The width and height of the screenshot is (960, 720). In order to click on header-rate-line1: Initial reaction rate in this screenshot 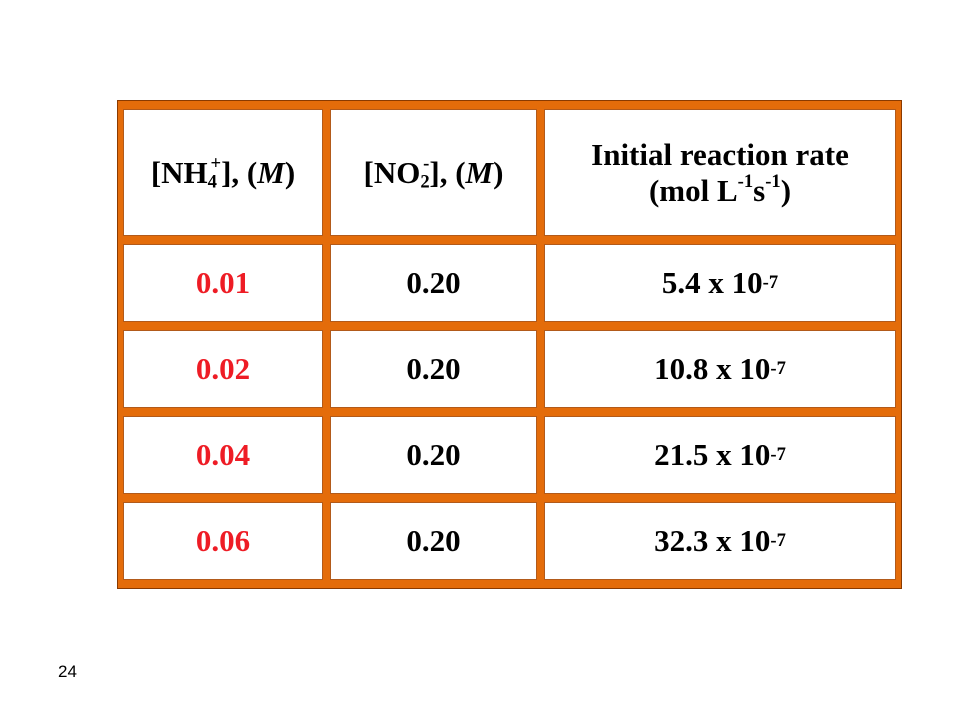, I will do `click(720, 154)`.